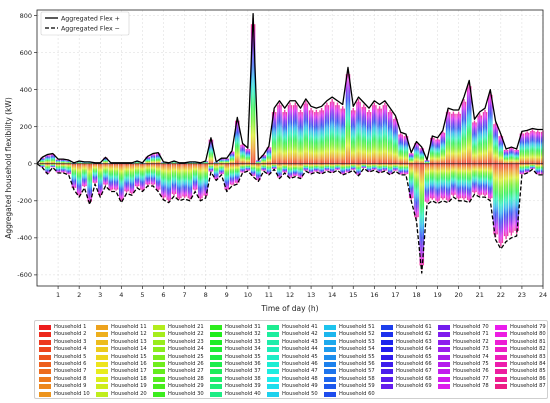 The image size is (550, 403). I want to click on legend-label: Household 14, so click(129, 349).